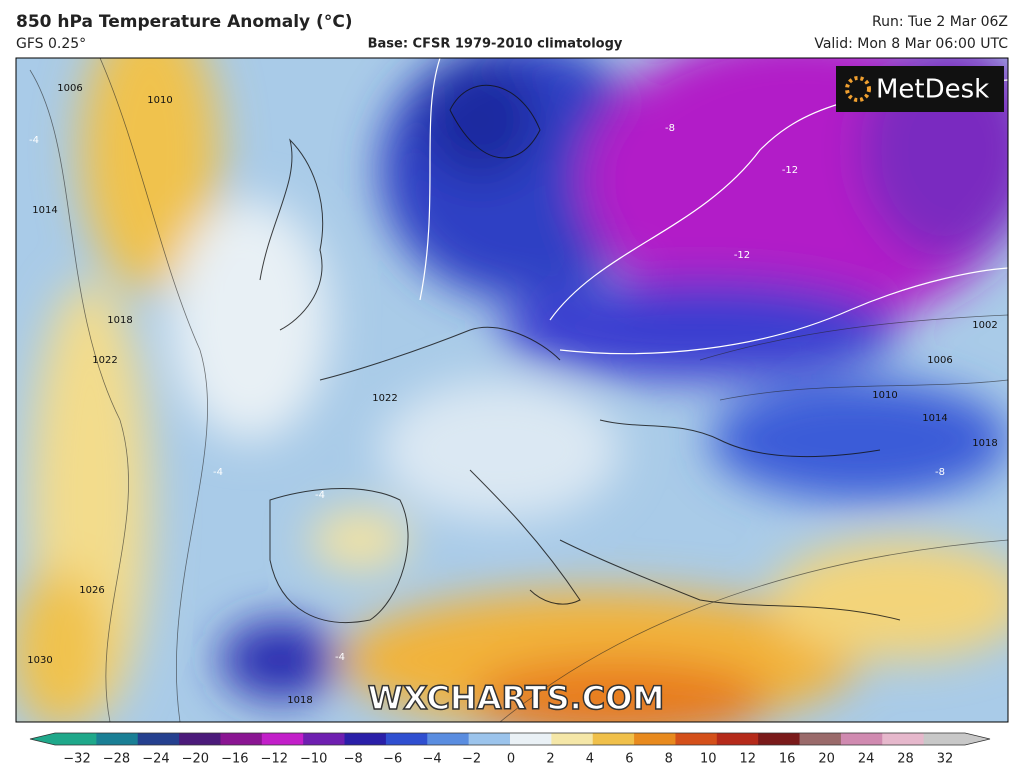 The height and width of the screenshot is (784, 1024). I want to click on title: 850 hPa Temperature Anomaly (°C), so click(184, 22).